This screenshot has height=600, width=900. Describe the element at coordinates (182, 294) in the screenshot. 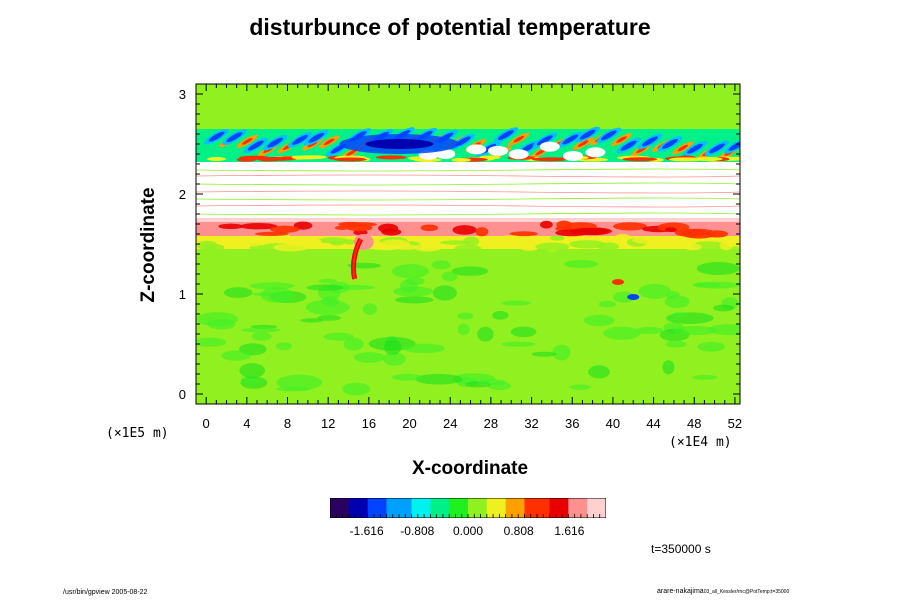

I see `y-tick-label: 1` at that location.